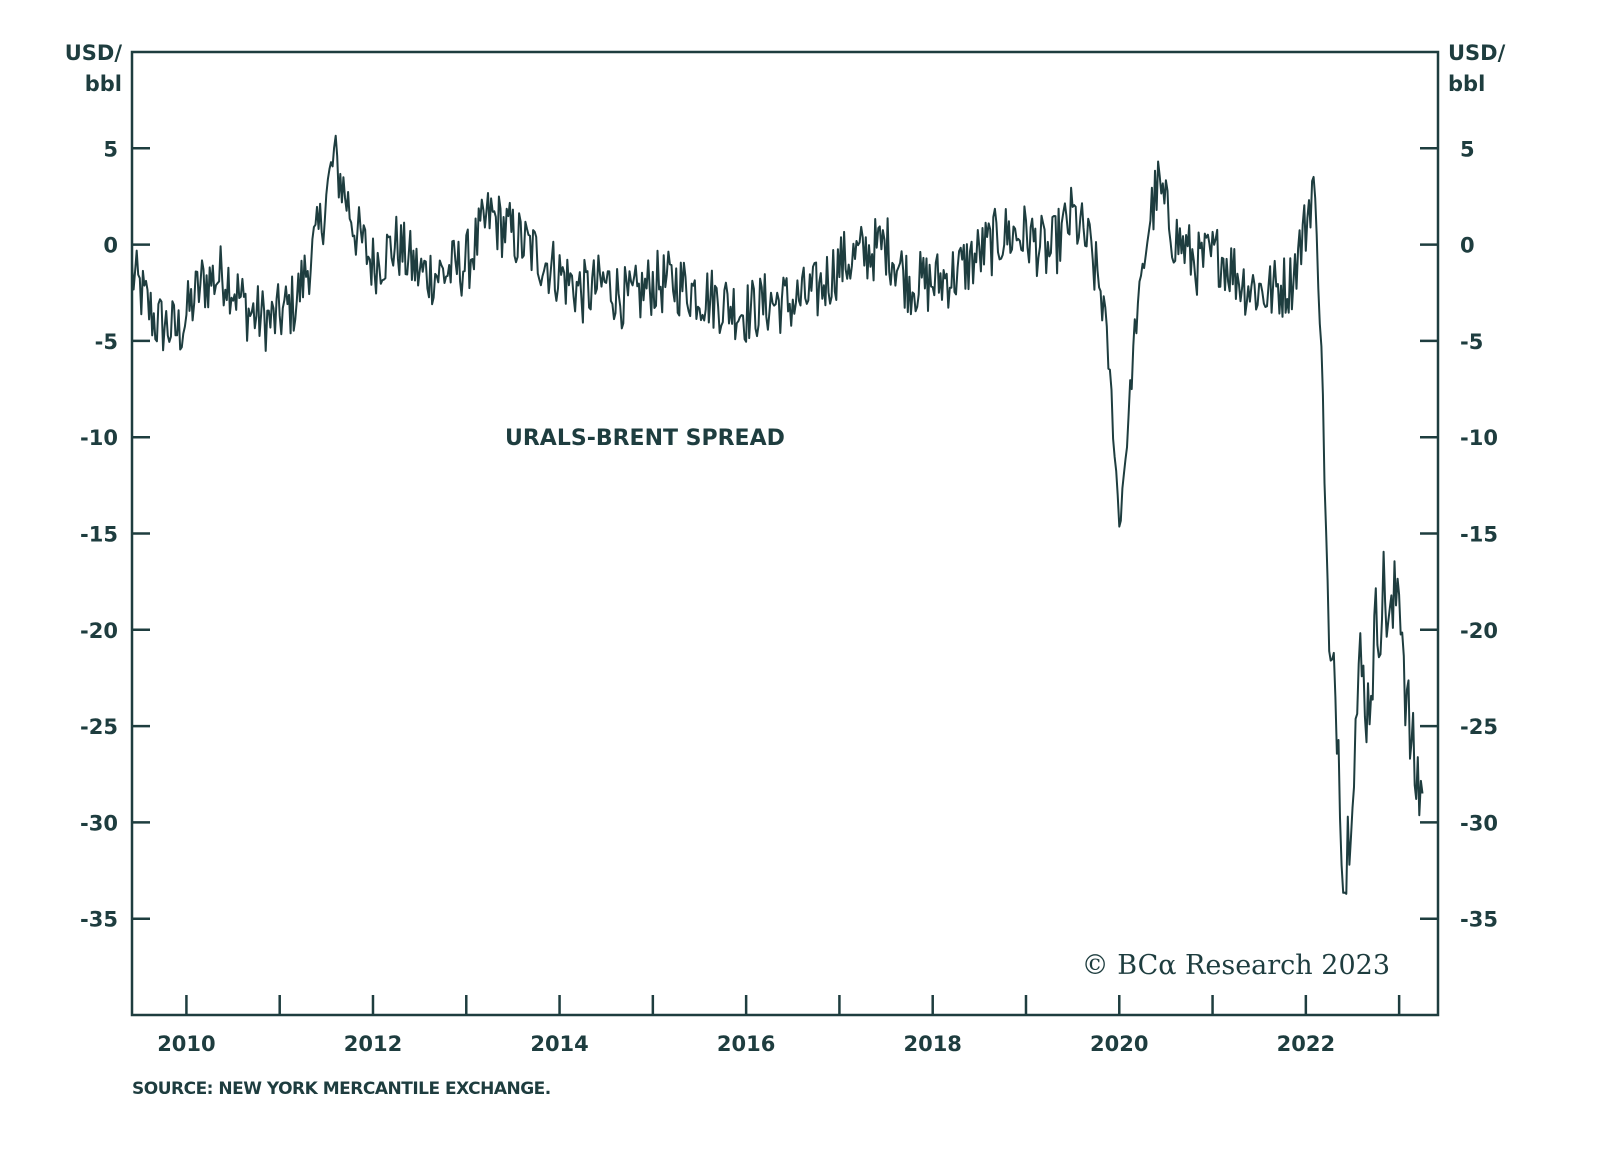 The height and width of the screenshot is (1154, 1600). Describe the element at coordinates (1467, 246) in the screenshot. I see `right-y-tick-label: 0` at that location.